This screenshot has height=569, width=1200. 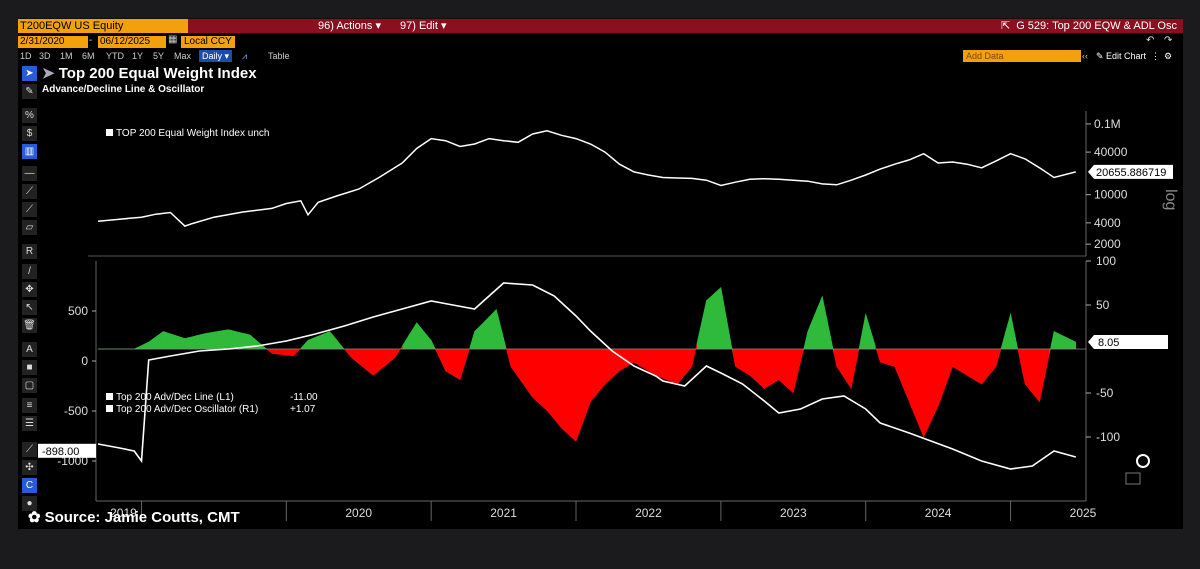 I want to click on osc-legend-value: -11.00, so click(x=304, y=397).